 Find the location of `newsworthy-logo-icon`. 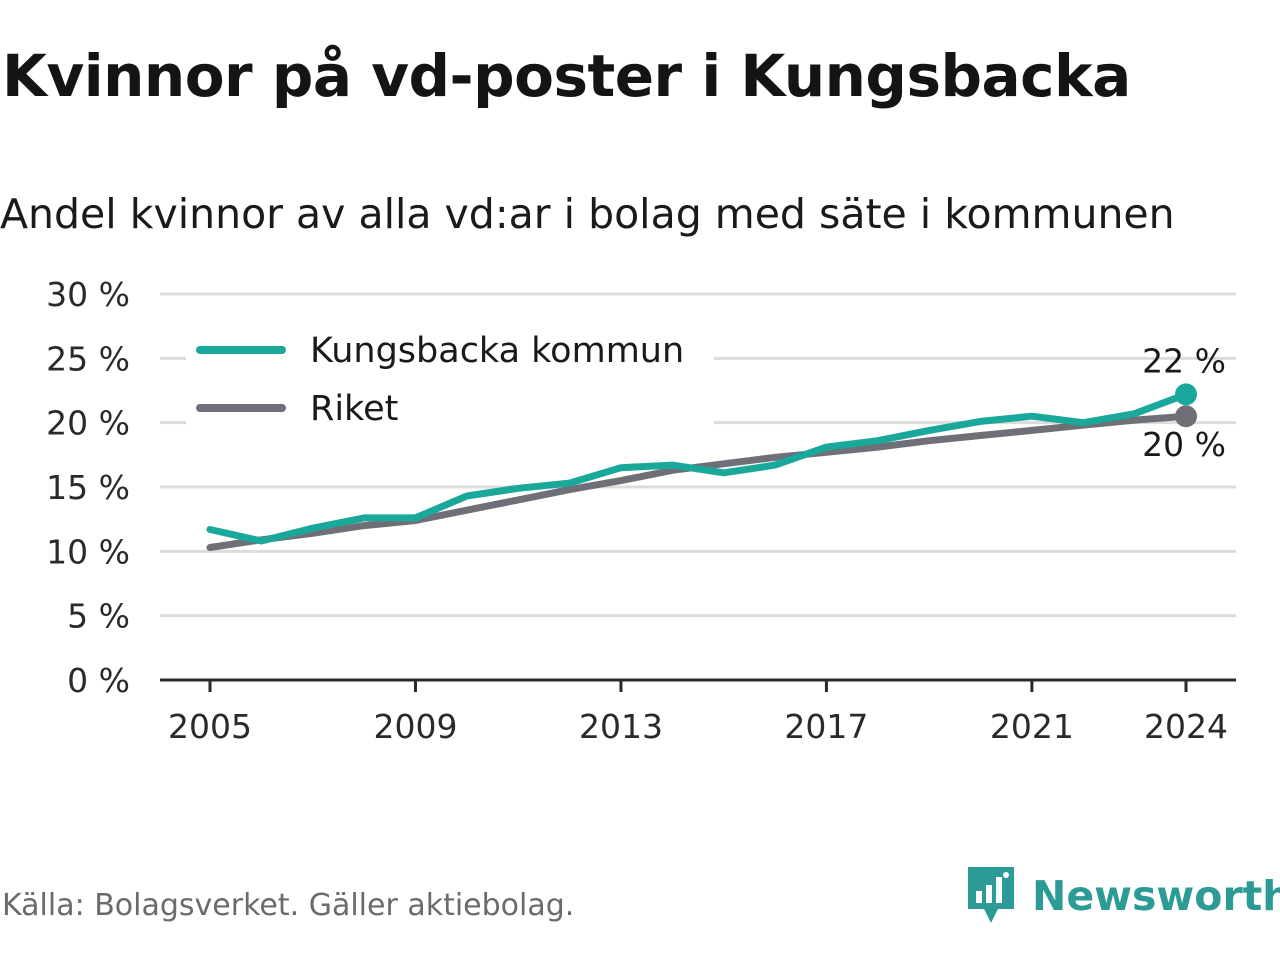

newsworthy-logo-icon is located at coordinates (991, 895).